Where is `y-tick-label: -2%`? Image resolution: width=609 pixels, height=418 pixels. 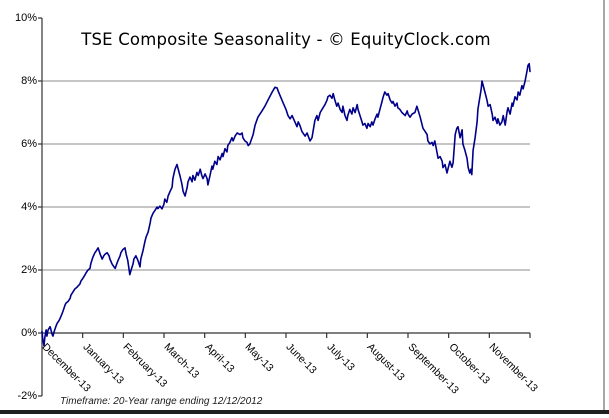
y-tick-label: -2% is located at coordinates (27, 395).